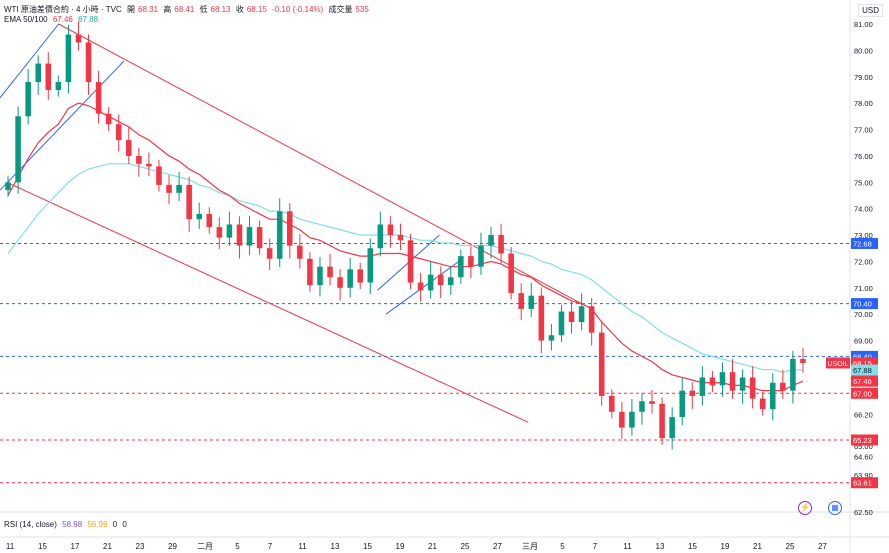 The image size is (889, 553). I want to click on x-tick-label: 17, so click(75, 546).